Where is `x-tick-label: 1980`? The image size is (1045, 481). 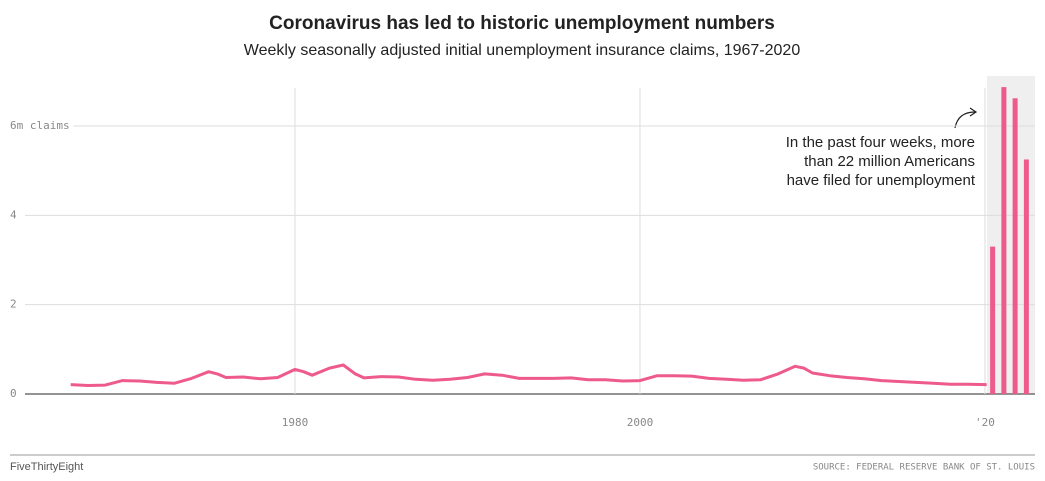
x-tick-label: 1980 is located at coordinates (295, 422).